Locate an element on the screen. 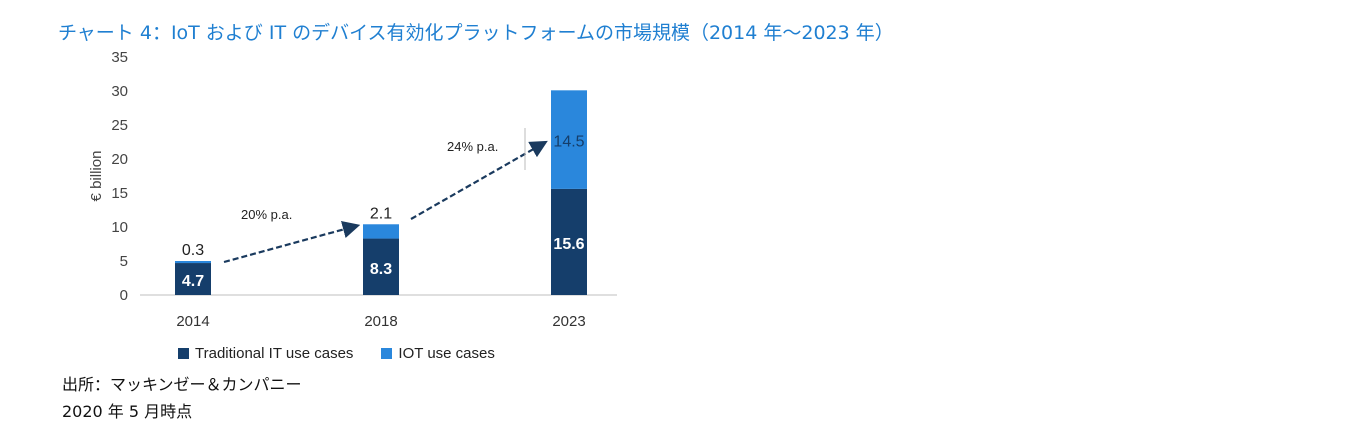  y-tick-label-20: 20 is located at coordinates (119, 159).